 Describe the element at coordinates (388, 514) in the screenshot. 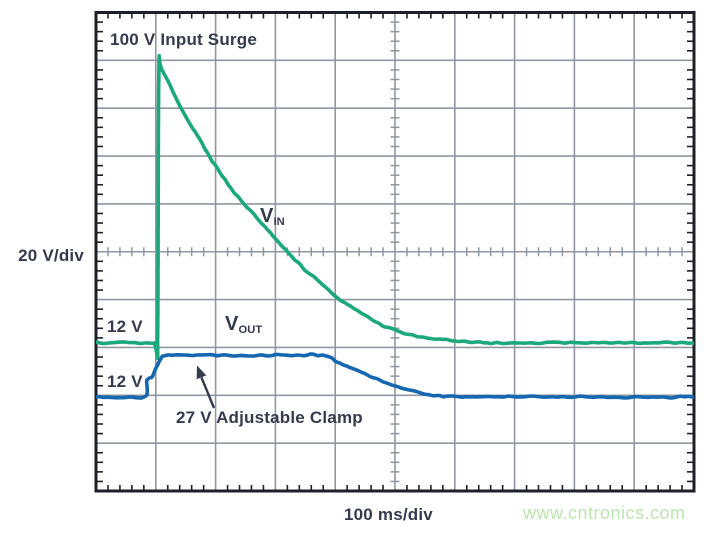

I see `x-scale-label: 100 ms/div` at that location.